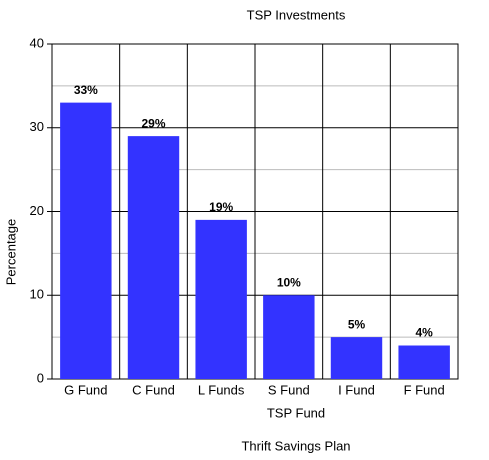 This screenshot has height=460, width=489. Describe the element at coordinates (289, 282) in the screenshot. I see `value-label: 10%` at that location.